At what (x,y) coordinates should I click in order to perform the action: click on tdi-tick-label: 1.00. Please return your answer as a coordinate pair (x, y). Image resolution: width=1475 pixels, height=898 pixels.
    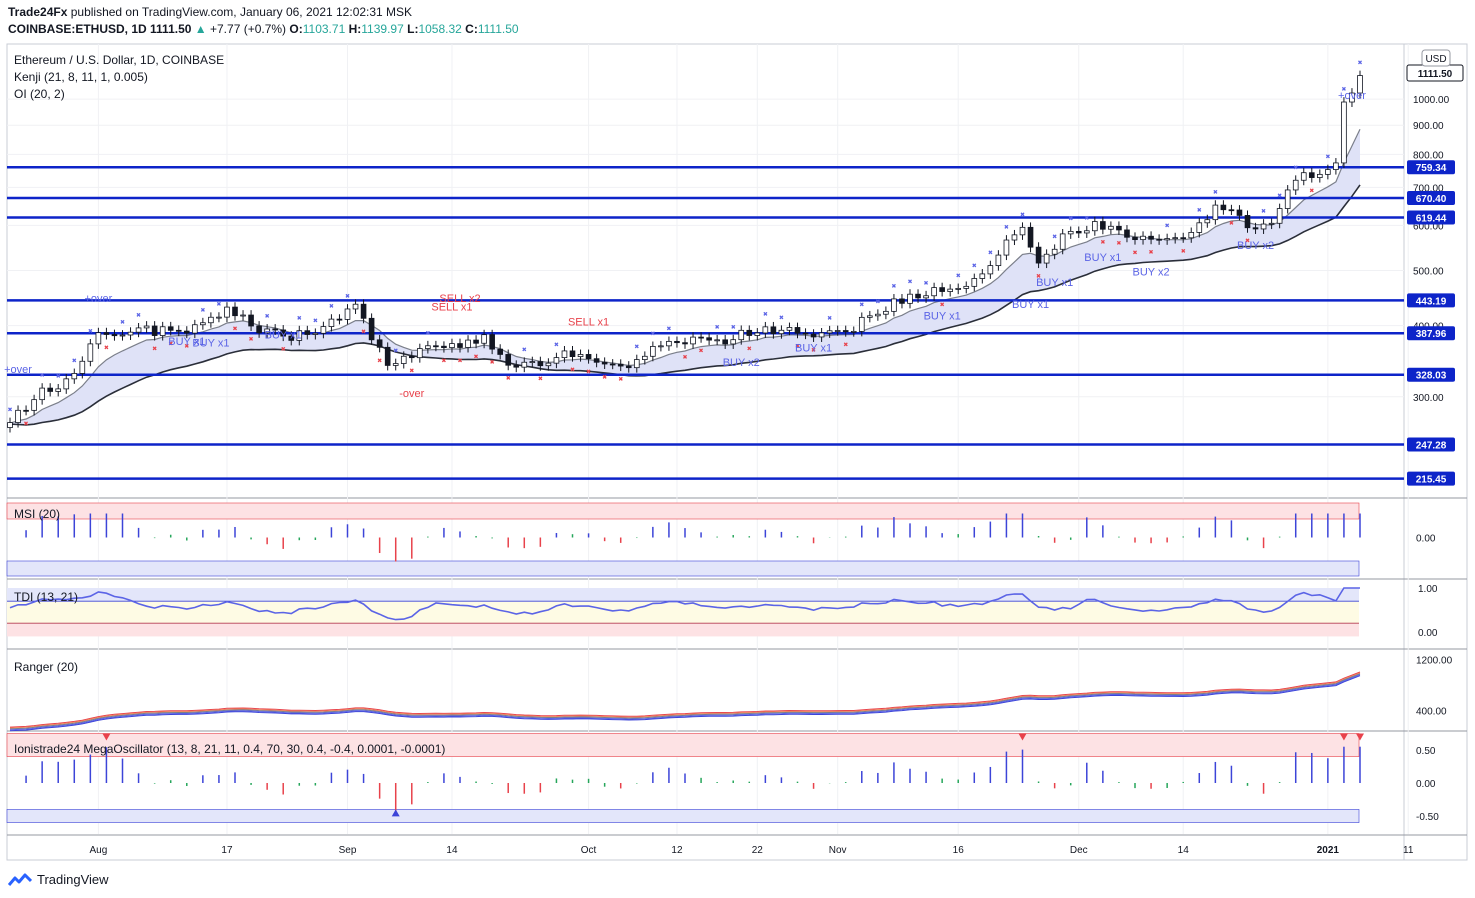
    Looking at the image, I should click on (1428, 589).